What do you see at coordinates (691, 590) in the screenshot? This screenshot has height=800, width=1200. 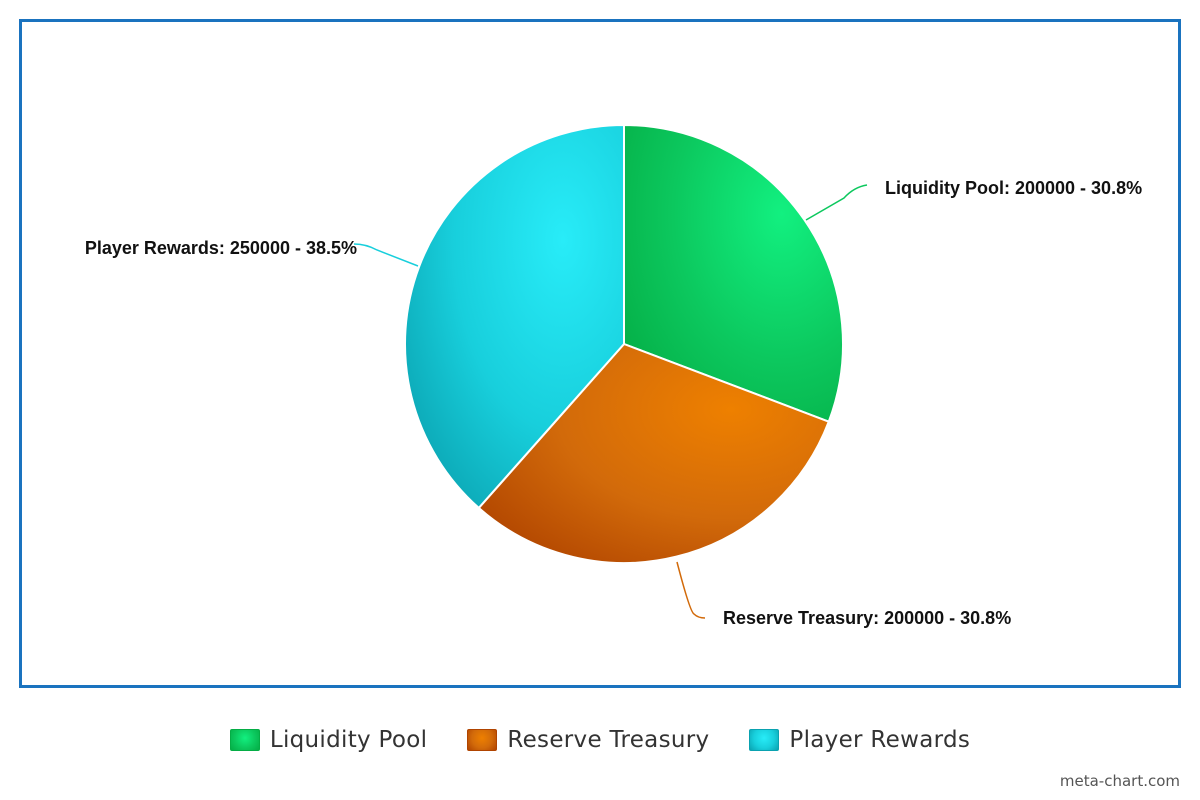 I see `label-connector-reserve-treasury` at bounding box center [691, 590].